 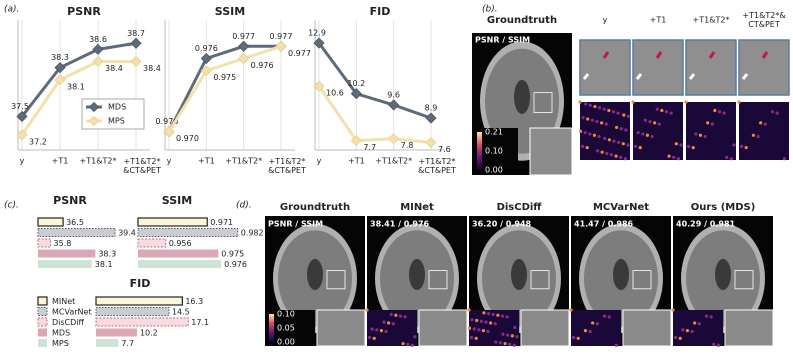 I want to click on column-title: Groundtruth, so click(x=315, y=207).